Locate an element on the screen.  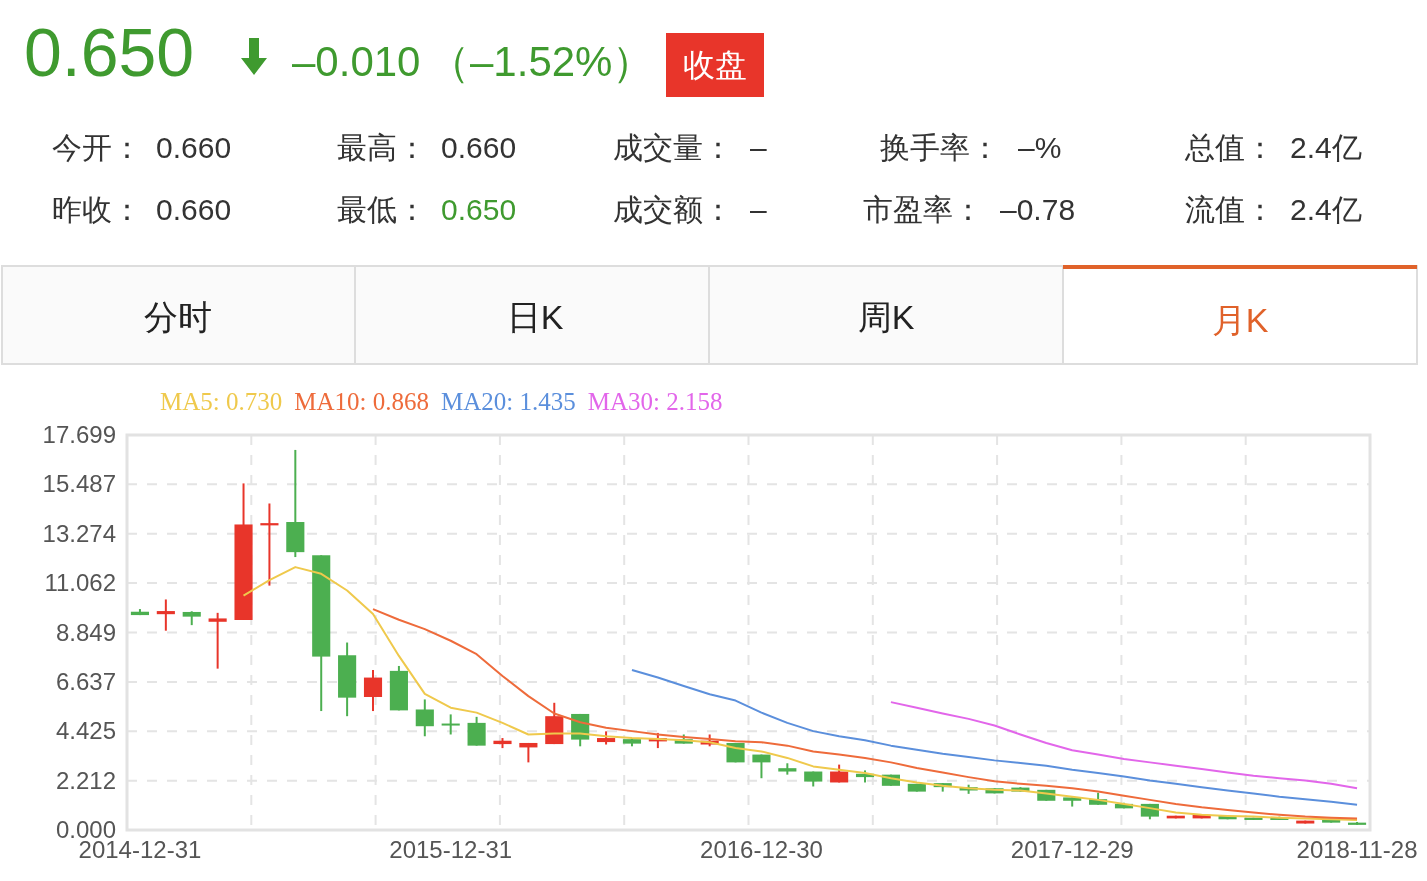
text: 换手率： is located at coordinates (940, 147).